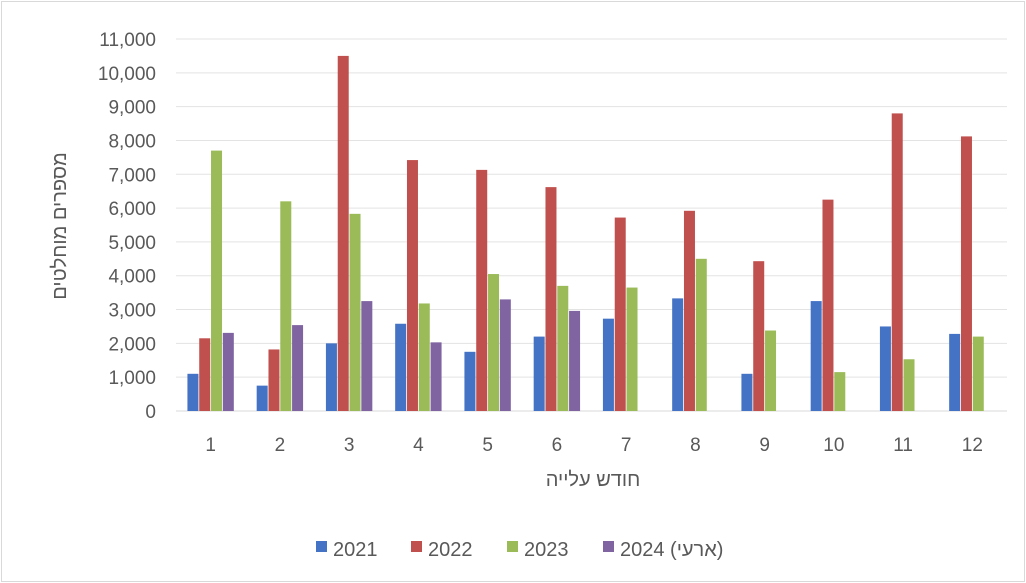  Describe the element at coordinates (132, 243) in the screenshot. I see `y-tick-label: 5,000` at that location.